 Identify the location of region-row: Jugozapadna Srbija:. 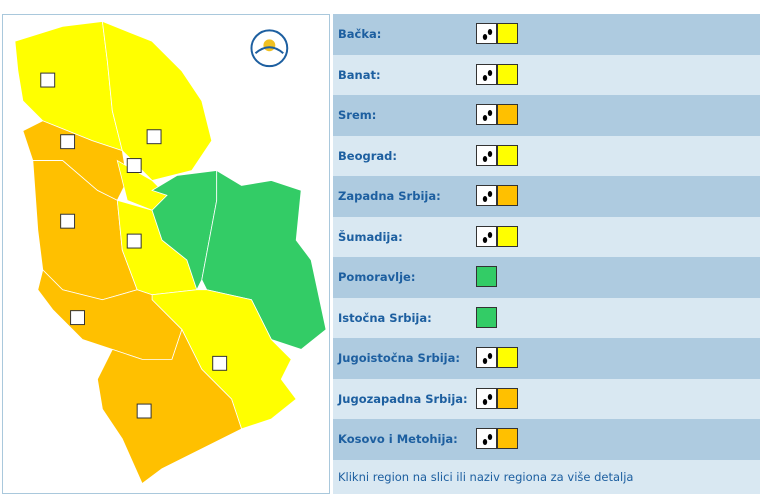
(546, 398).